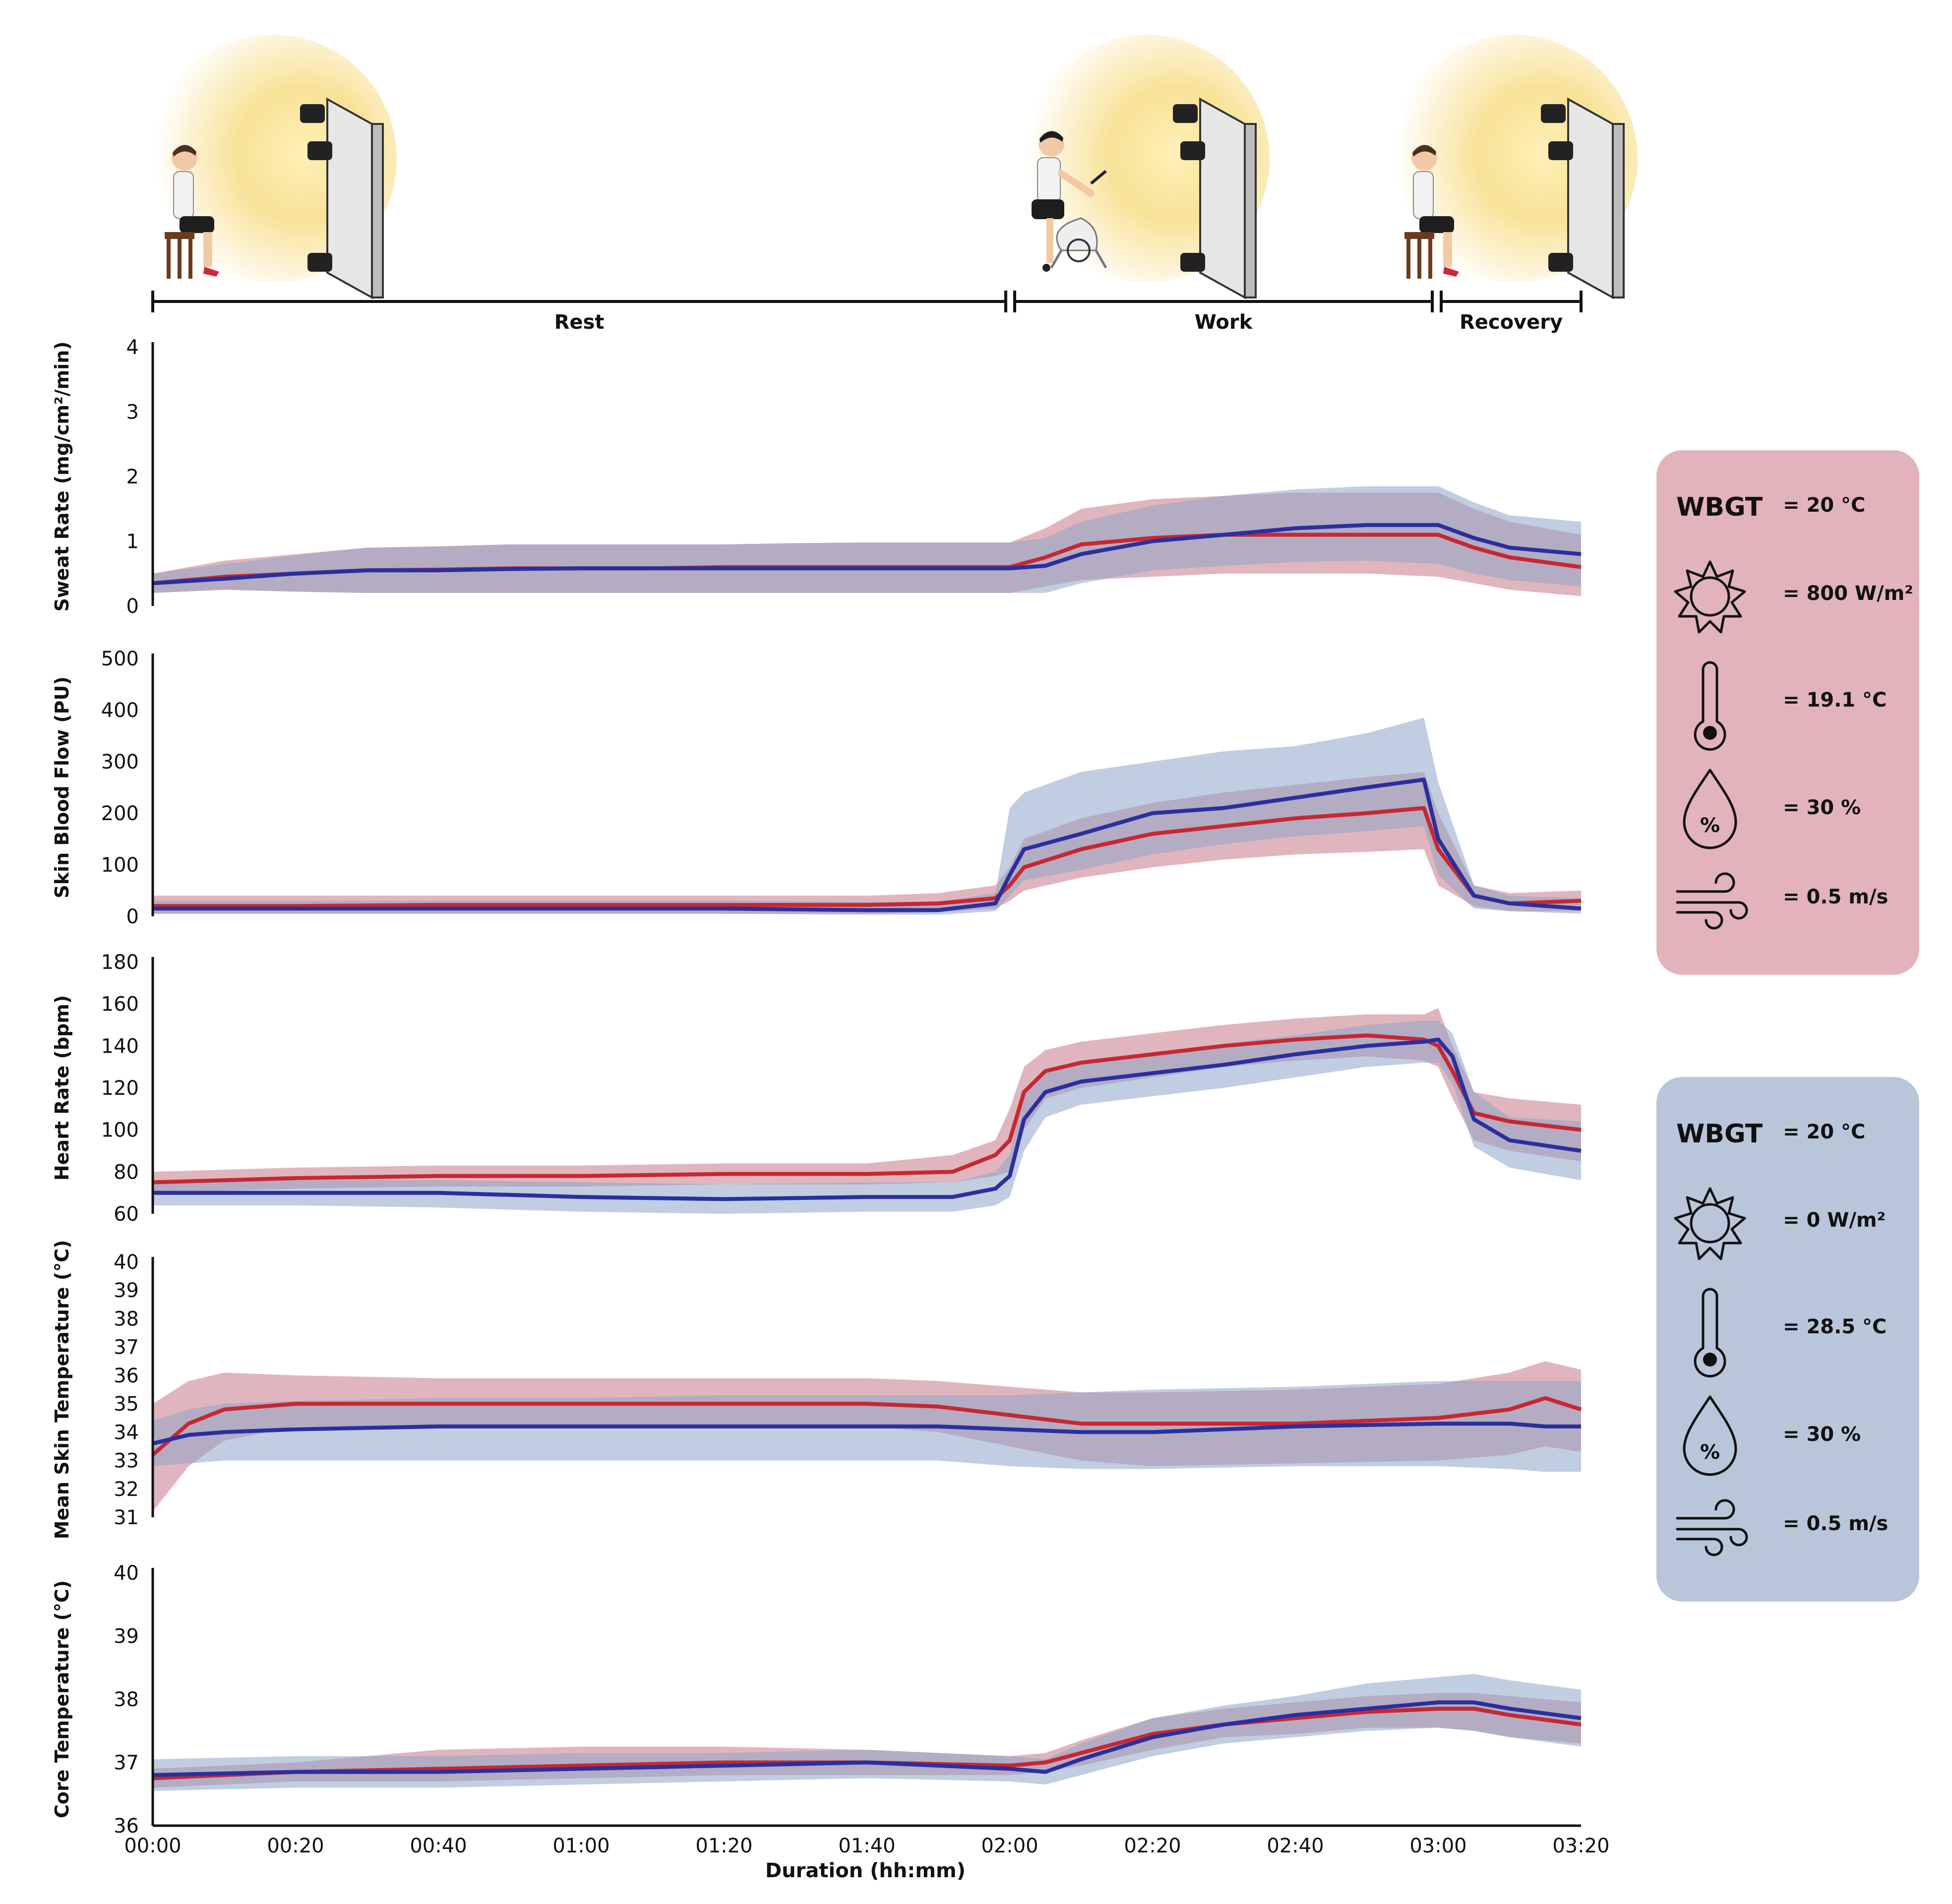  I want to click on y-tick-label: 1, so click(132, 542).